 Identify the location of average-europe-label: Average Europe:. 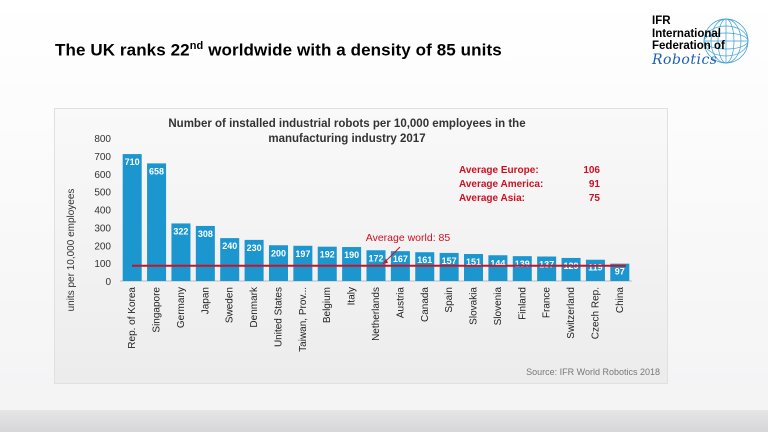
(499, 170).